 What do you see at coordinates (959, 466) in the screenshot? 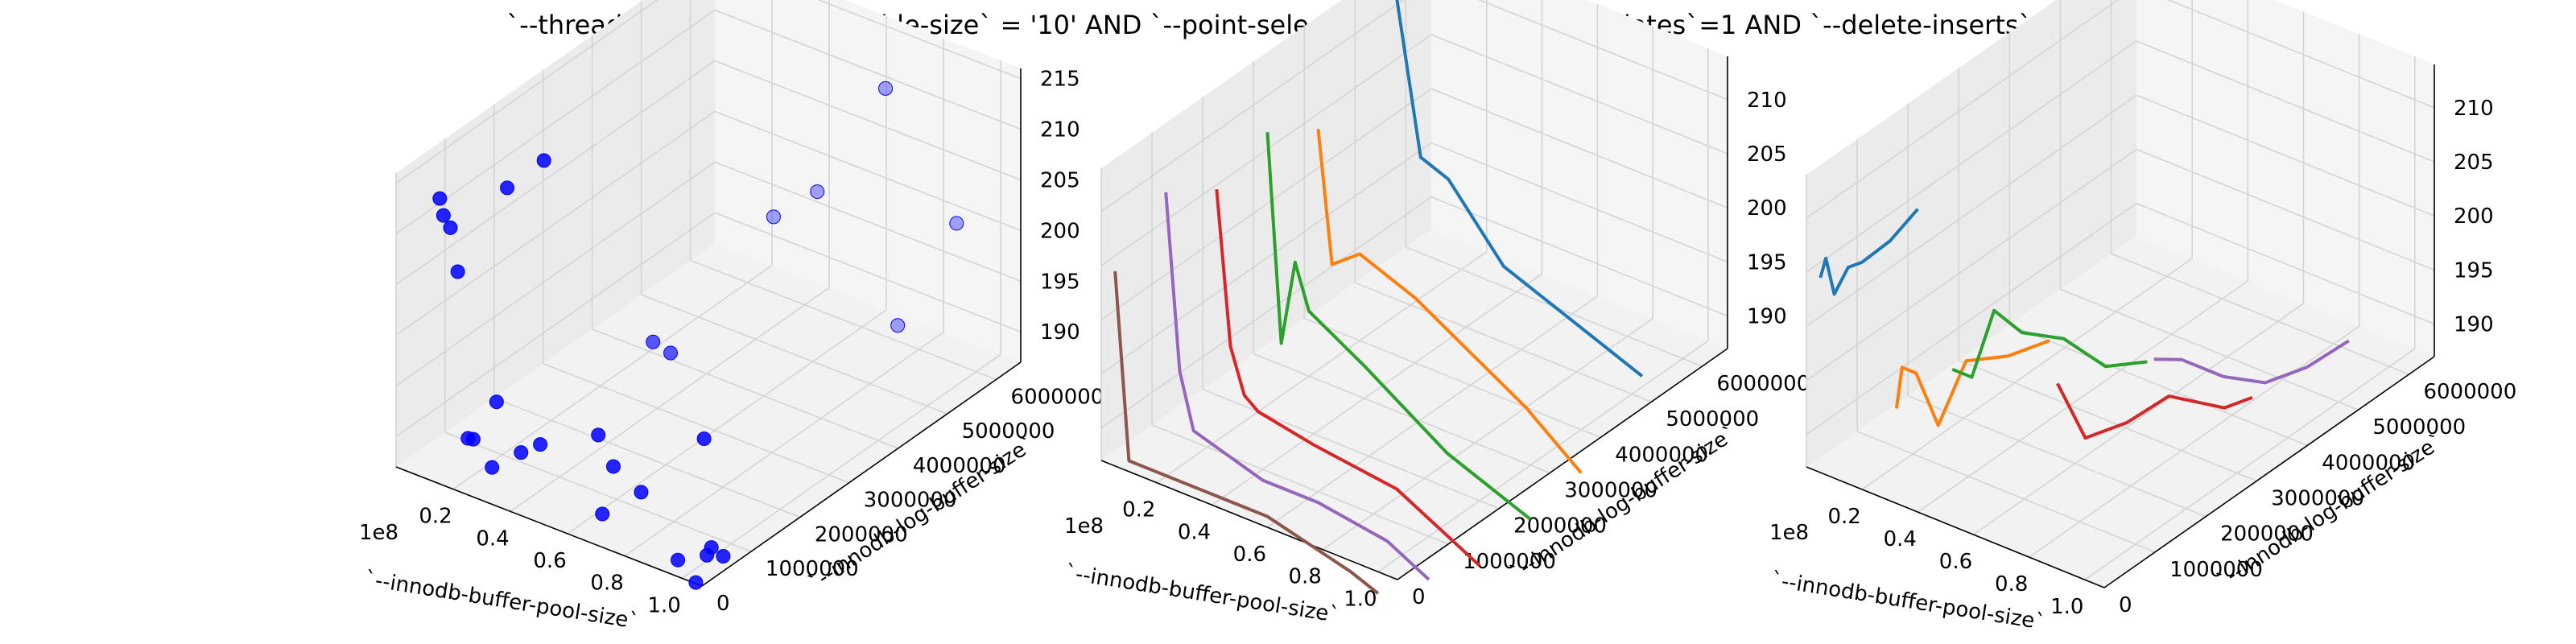
I see `y-tick-label: 4000000` at bounding box center [959, 466].